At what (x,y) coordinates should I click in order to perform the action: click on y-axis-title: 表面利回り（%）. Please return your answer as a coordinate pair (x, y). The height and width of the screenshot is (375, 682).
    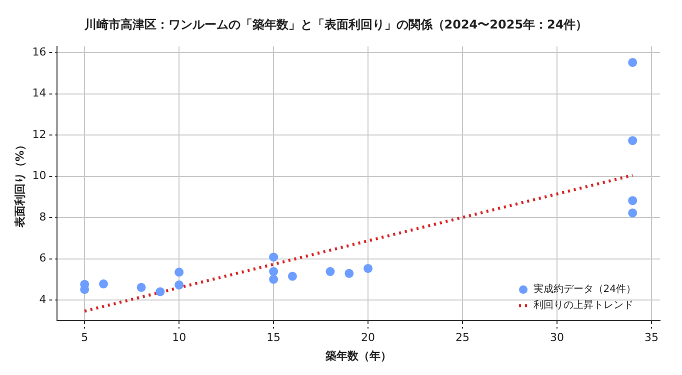
    Looking at the image, I should click on (19, 184).